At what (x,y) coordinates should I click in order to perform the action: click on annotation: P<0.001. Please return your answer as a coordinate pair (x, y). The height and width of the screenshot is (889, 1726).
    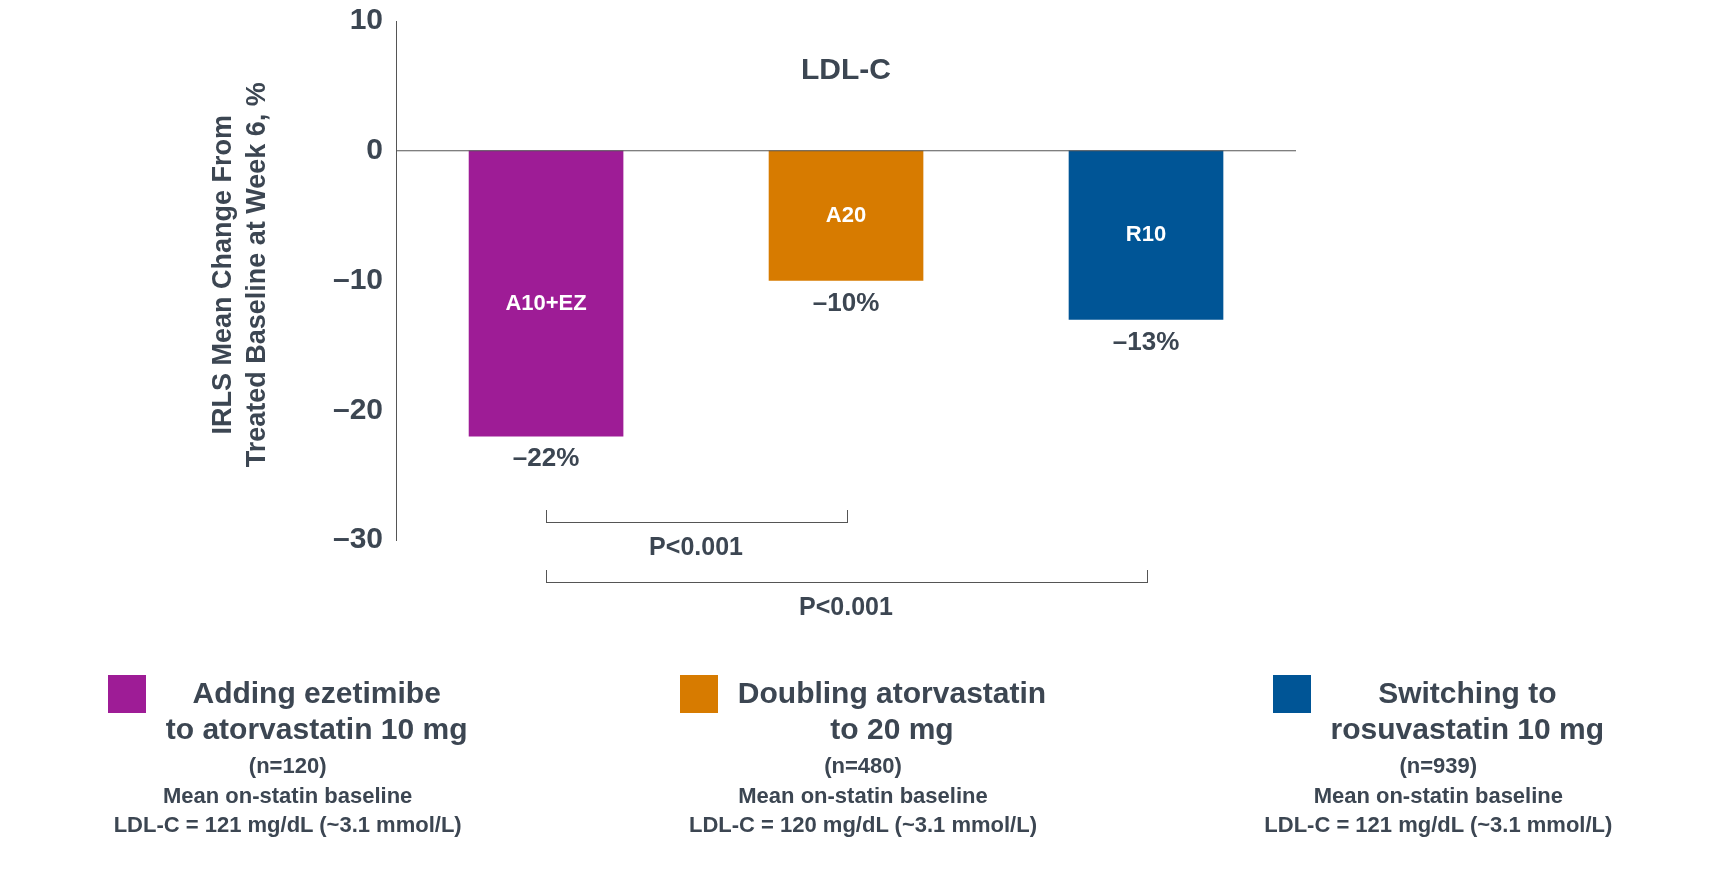
    Looking at the image, I should click on (696, 546).